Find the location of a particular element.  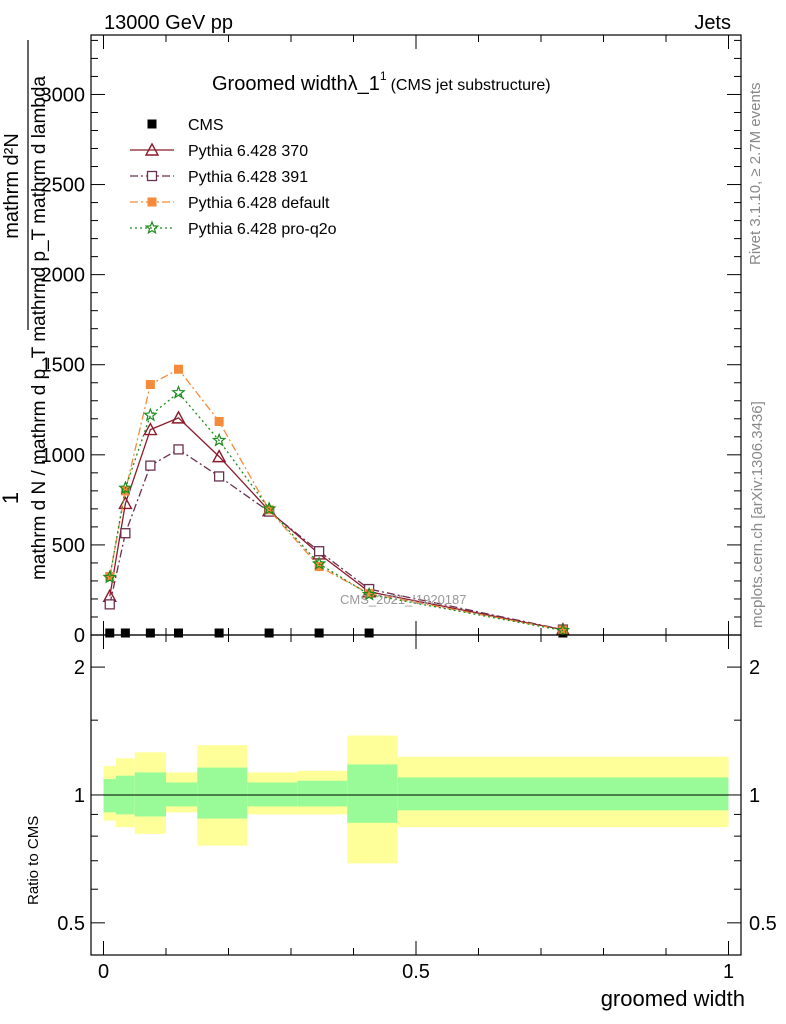

rivet-label: Rivet 3.1.10, ≥ 2.7M events is located at coordinates (755, 174).